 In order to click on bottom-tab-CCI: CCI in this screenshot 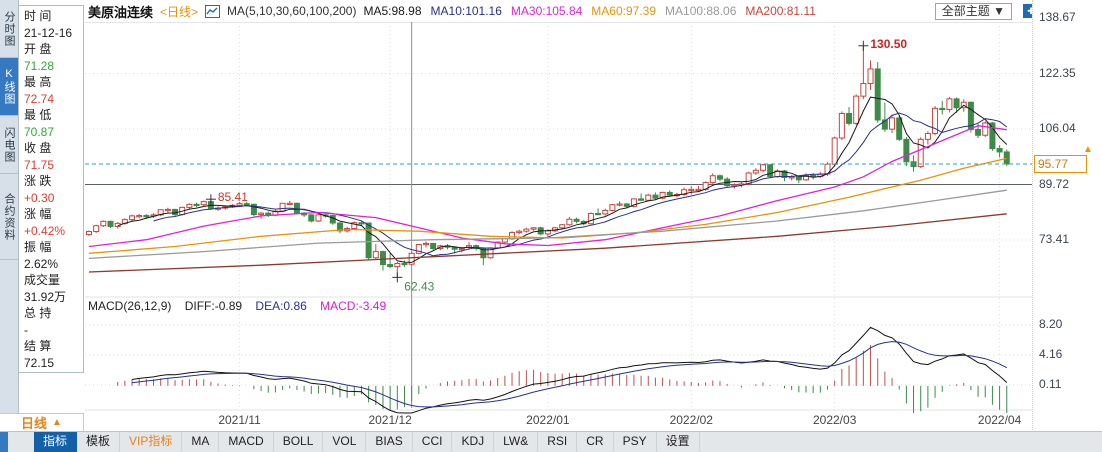, I will do `click(433, 442)`.